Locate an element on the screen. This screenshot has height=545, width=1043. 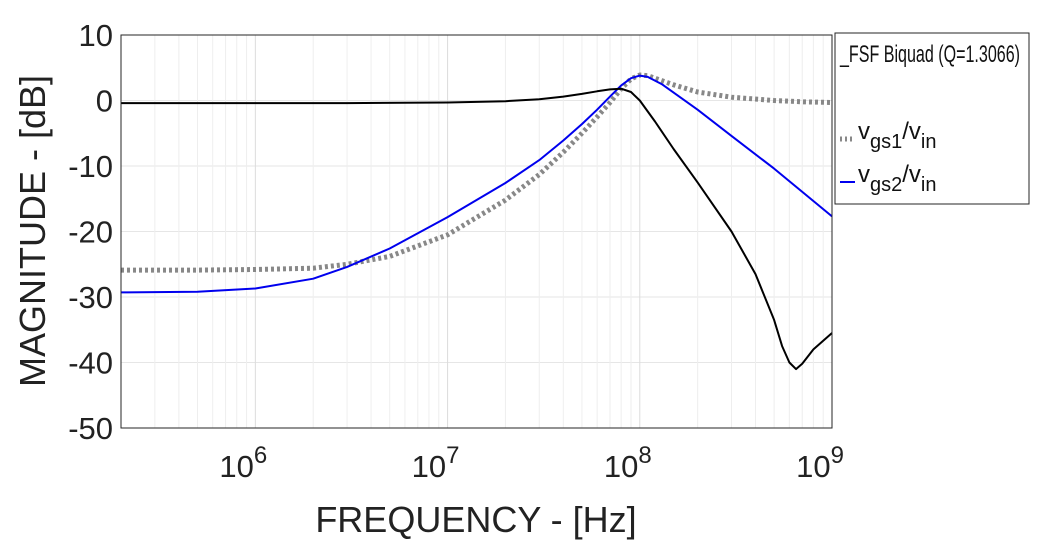
y-tick-labels: 10 0 -10 -20 -30 -40 -50 is located at coordinates (90, 232).